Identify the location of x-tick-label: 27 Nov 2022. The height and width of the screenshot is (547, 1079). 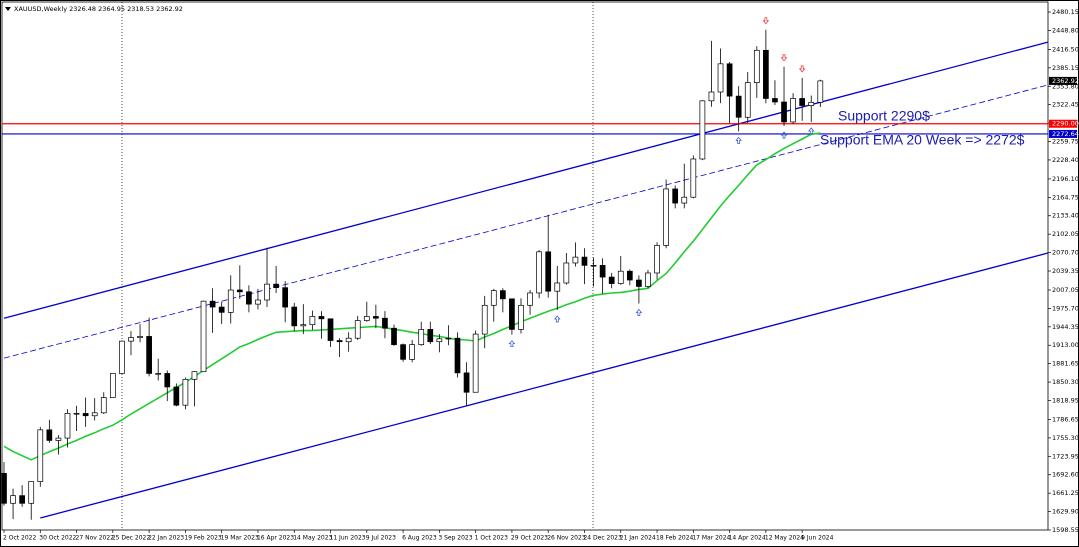
(95, 538).